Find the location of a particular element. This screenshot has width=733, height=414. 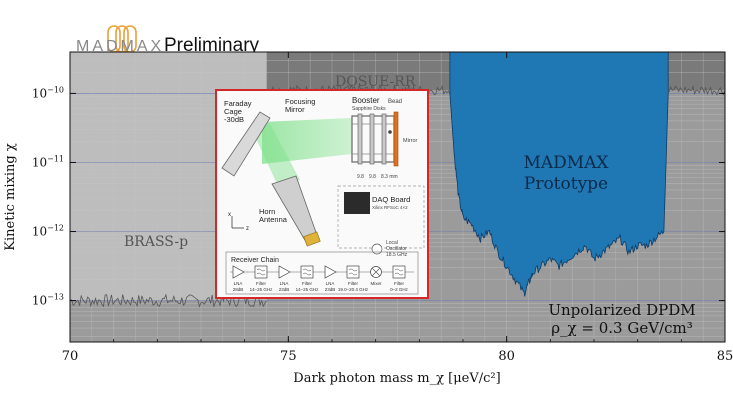

faraday-label-2: Cage is located at coordinates (233, 111).